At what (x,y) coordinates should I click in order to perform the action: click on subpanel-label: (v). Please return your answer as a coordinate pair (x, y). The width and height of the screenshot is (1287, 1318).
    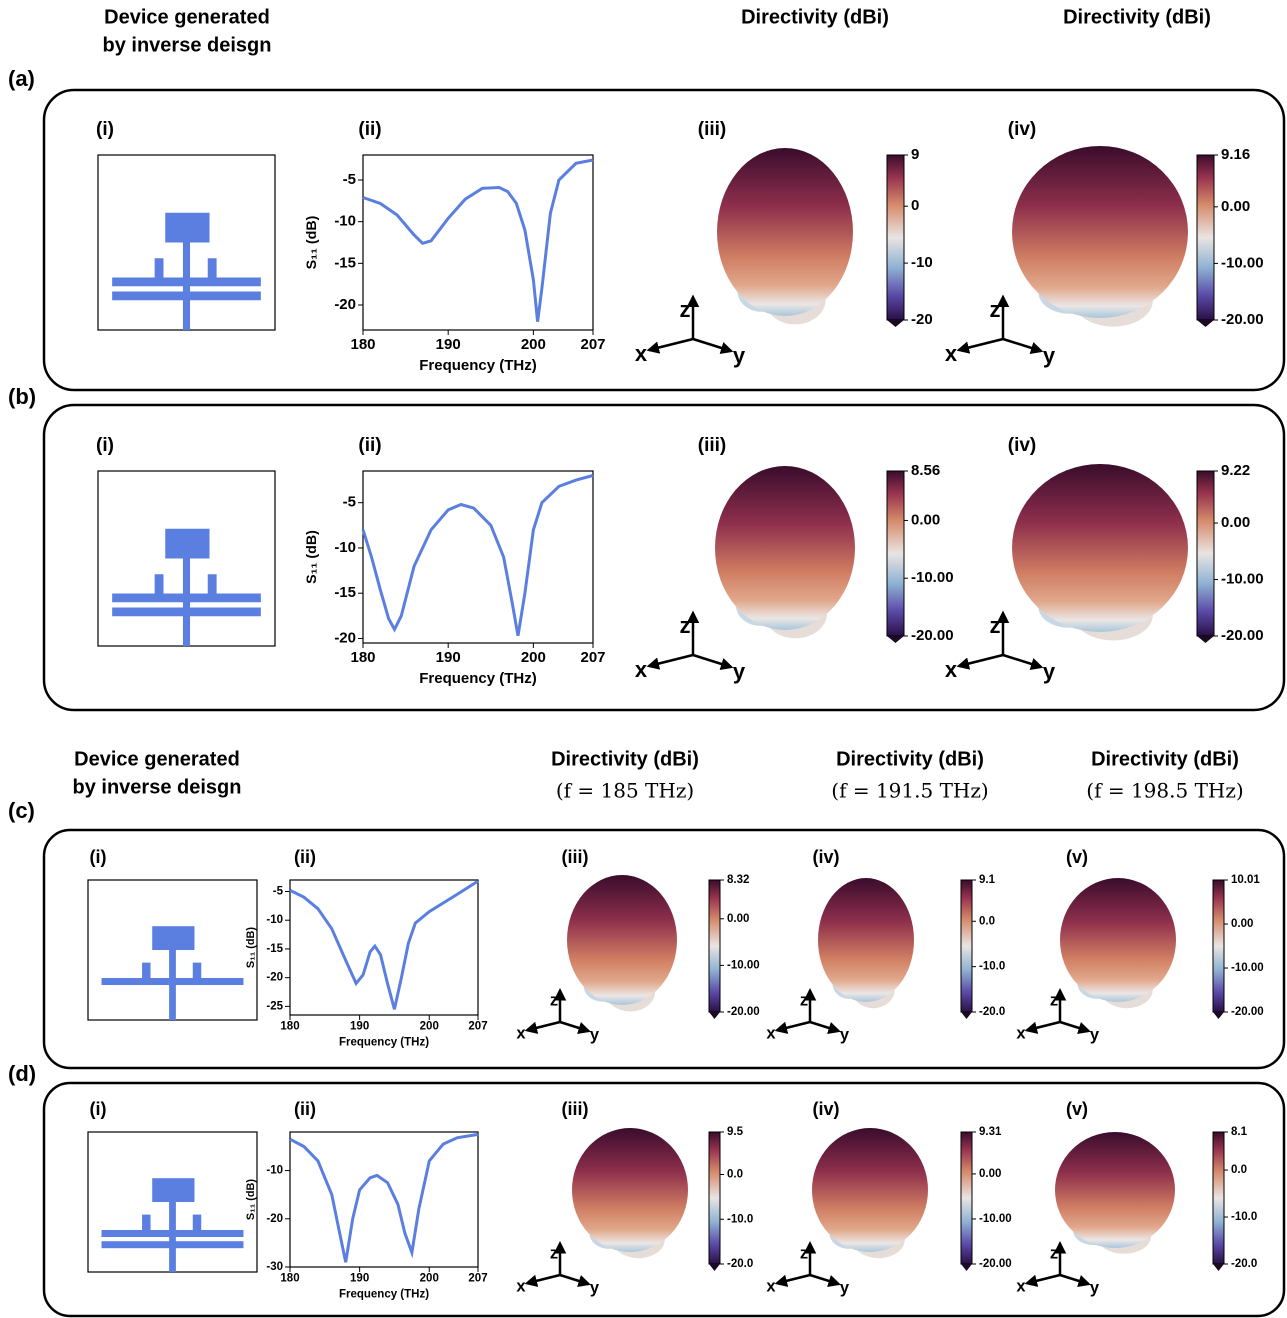
    Looking at the image, I should click on (1077, 1109).